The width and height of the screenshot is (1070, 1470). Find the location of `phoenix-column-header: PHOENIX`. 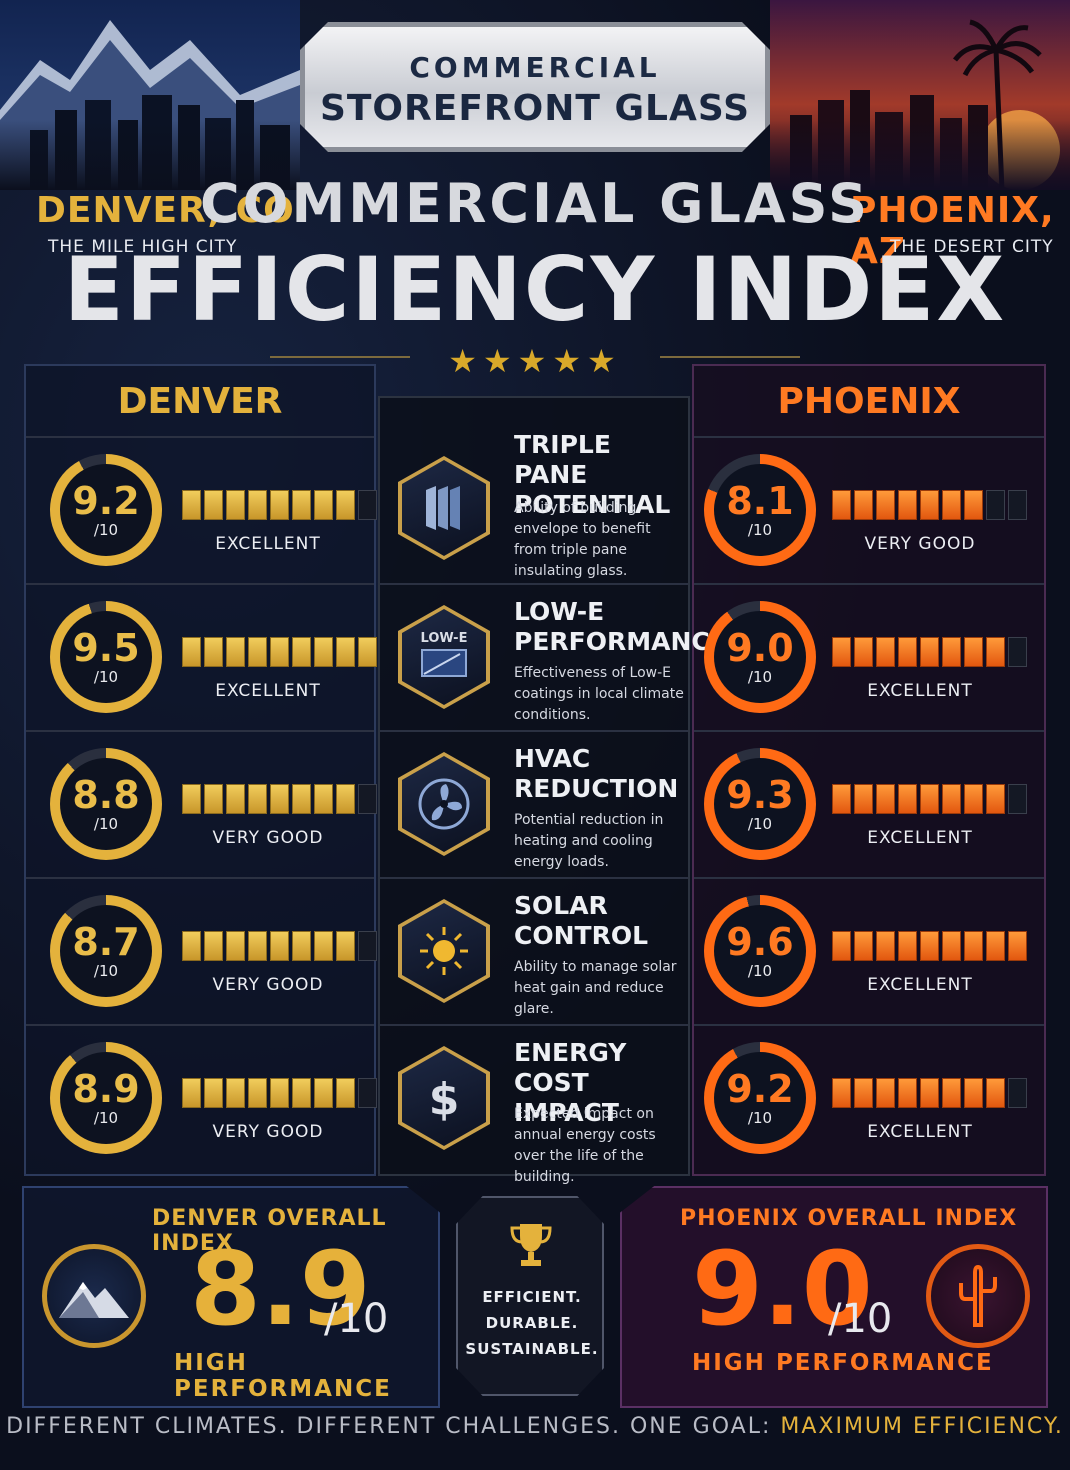

phoenix-column-header: PHOENIX is located at coordinates (869, 401).